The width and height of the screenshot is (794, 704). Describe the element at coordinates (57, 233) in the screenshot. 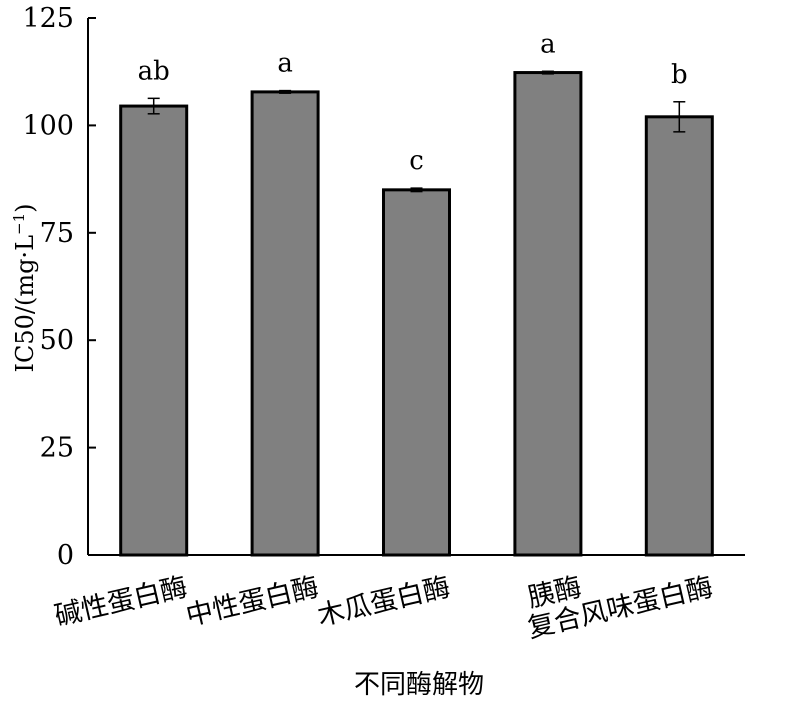

I see `y-tick-label: 75` at that location.